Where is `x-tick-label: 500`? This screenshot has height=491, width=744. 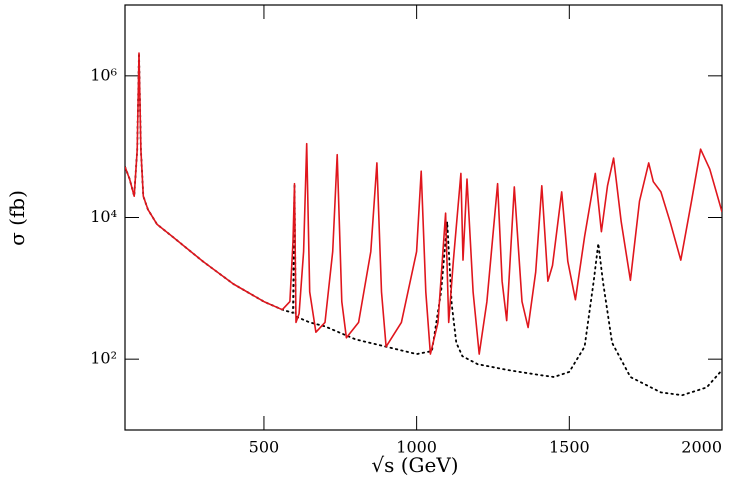
x-tick-label: 500 is located at coordinates (264, 447).